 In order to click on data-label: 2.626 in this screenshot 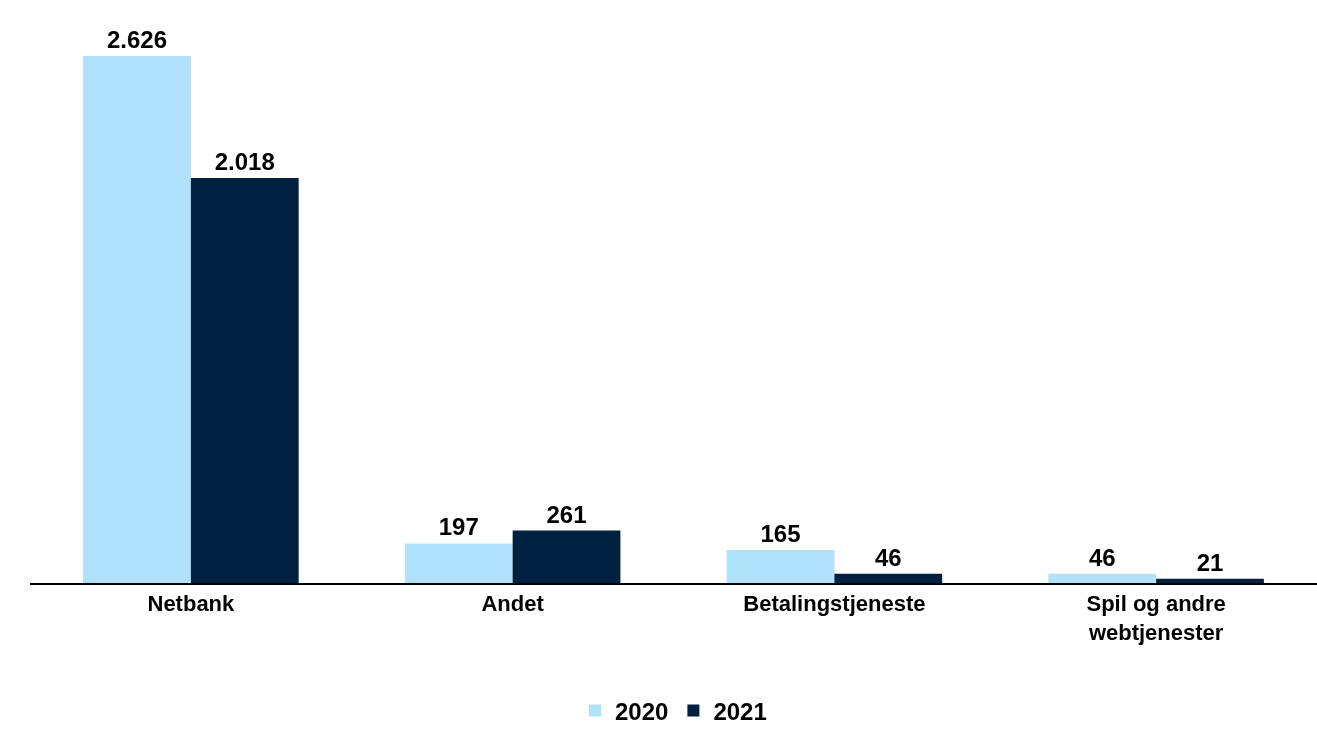, I will do `click(137, 39)`.